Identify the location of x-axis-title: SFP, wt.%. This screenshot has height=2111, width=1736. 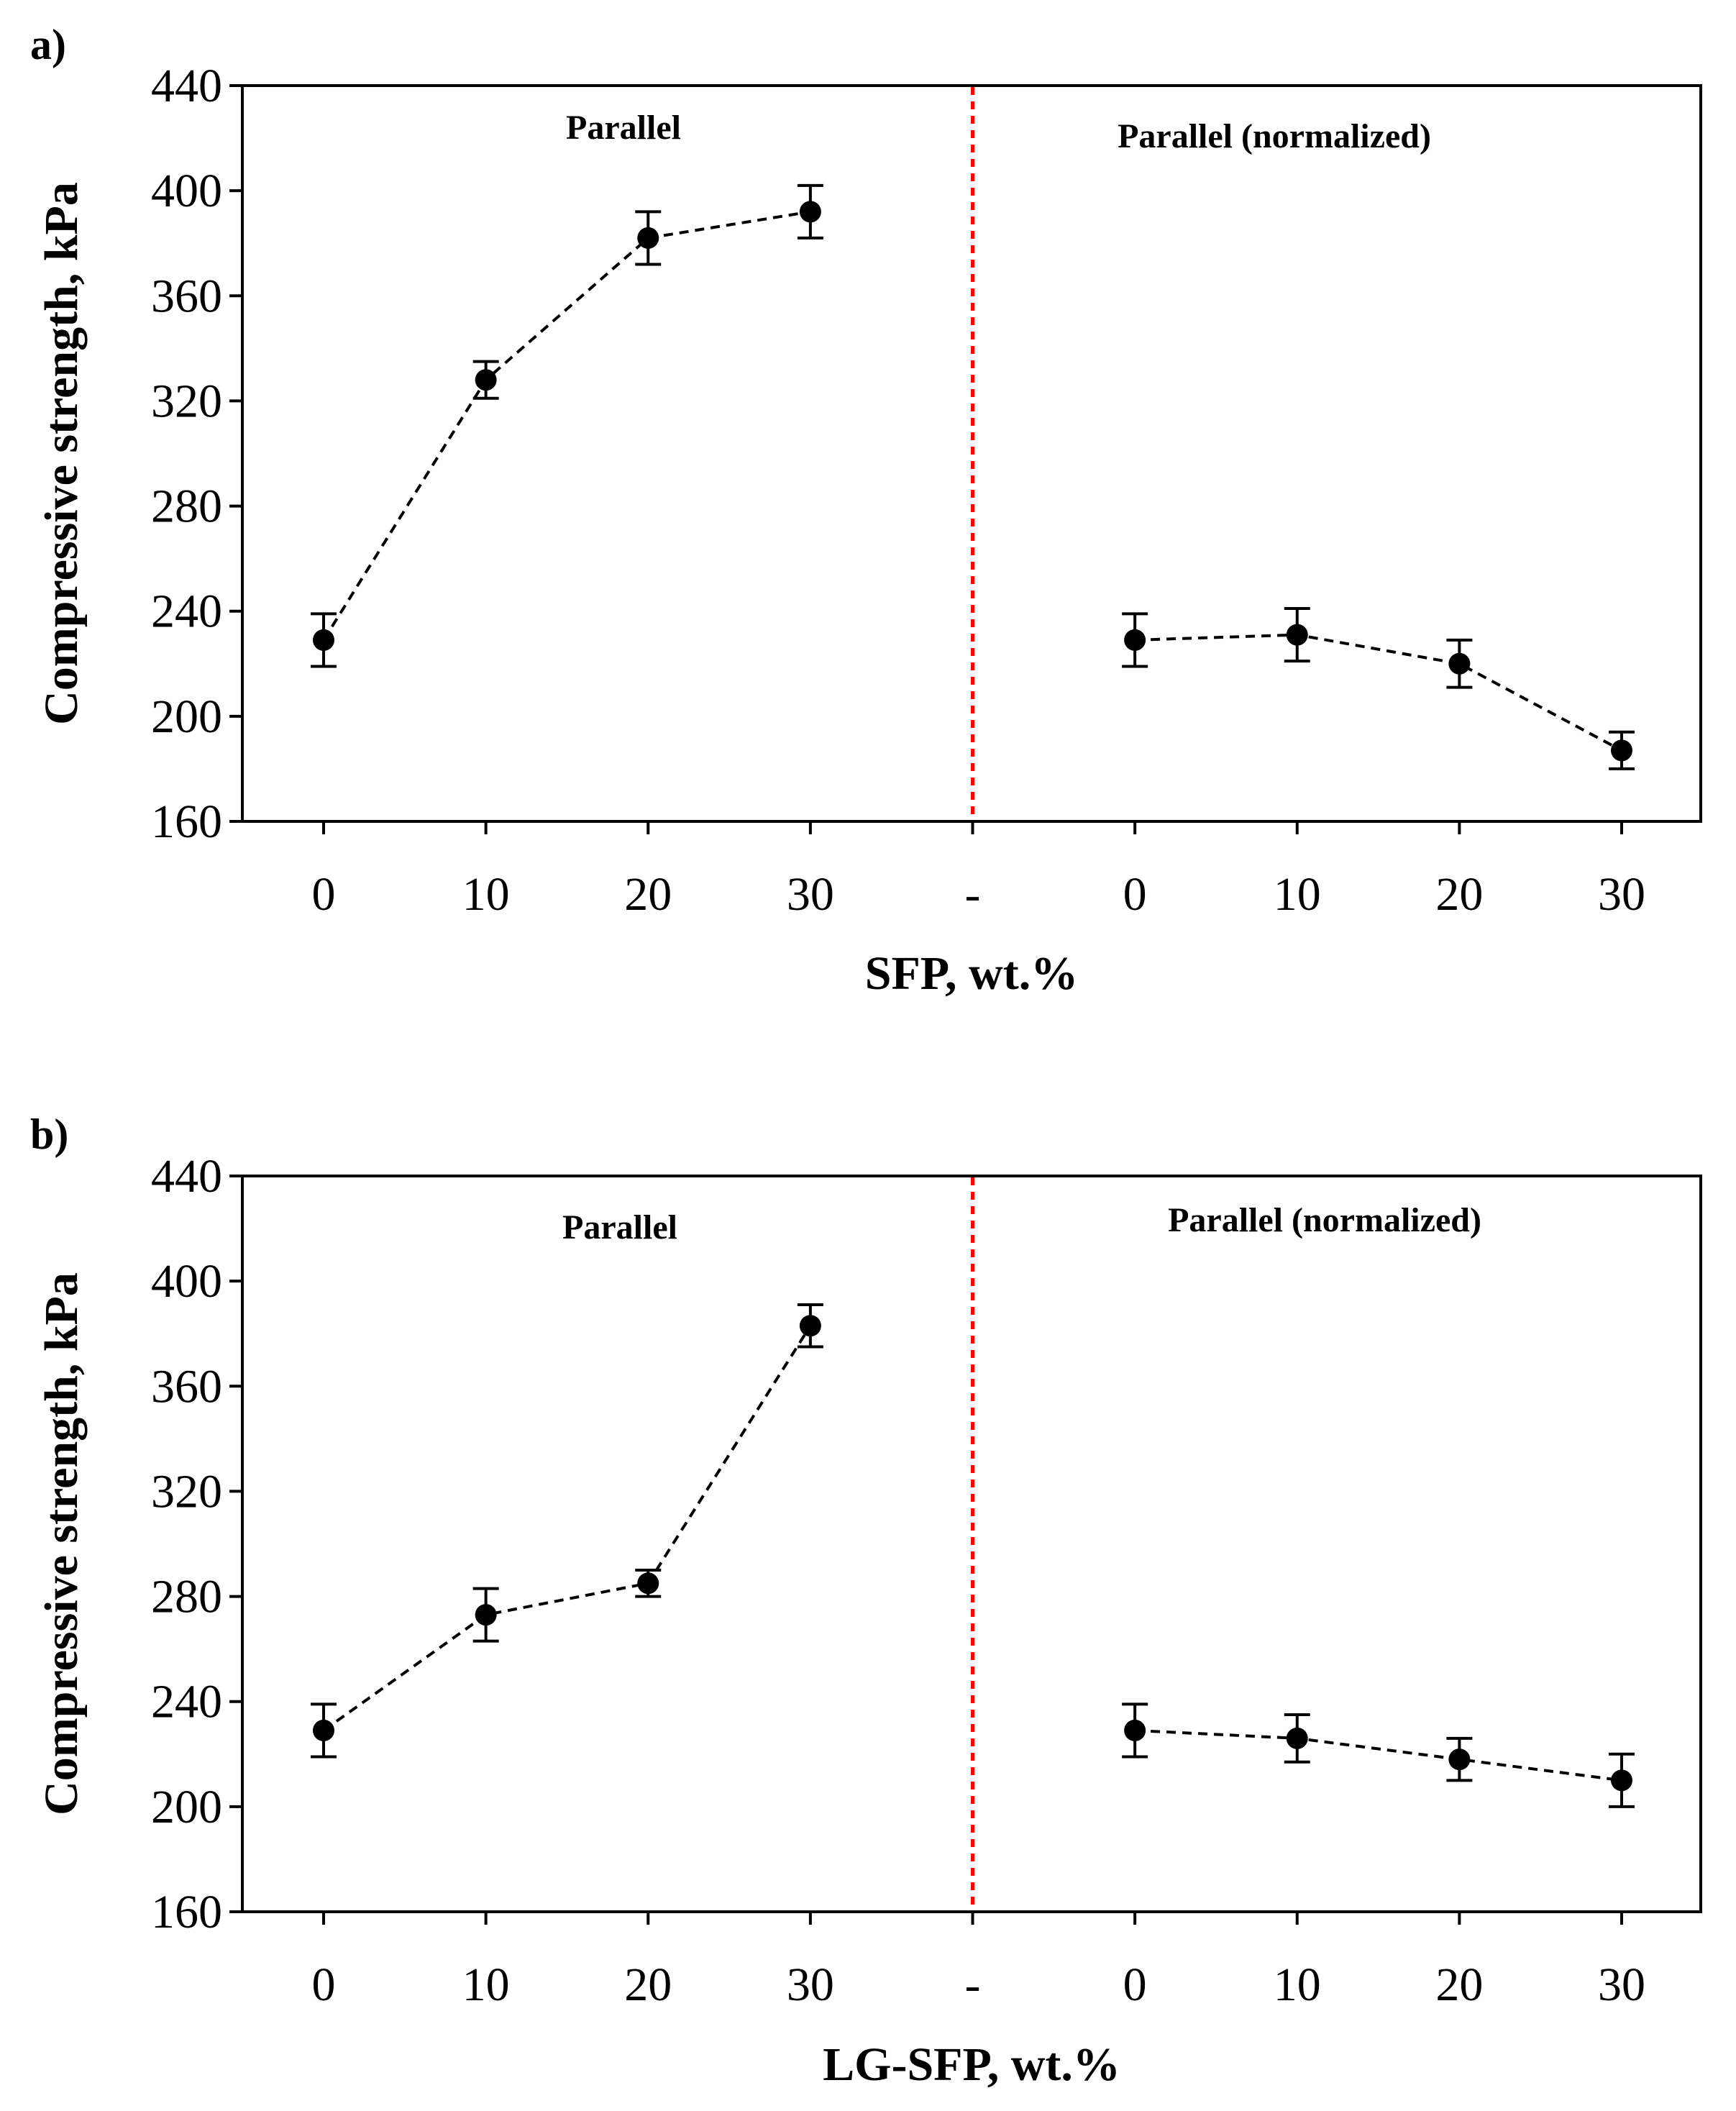
(971, 973).